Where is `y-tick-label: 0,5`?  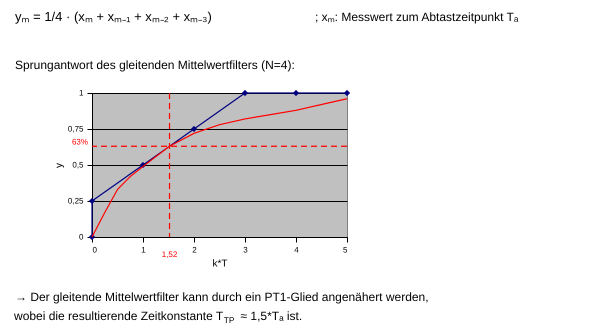
y-tick-label: 0,5 is located at coordinates (78, 165).